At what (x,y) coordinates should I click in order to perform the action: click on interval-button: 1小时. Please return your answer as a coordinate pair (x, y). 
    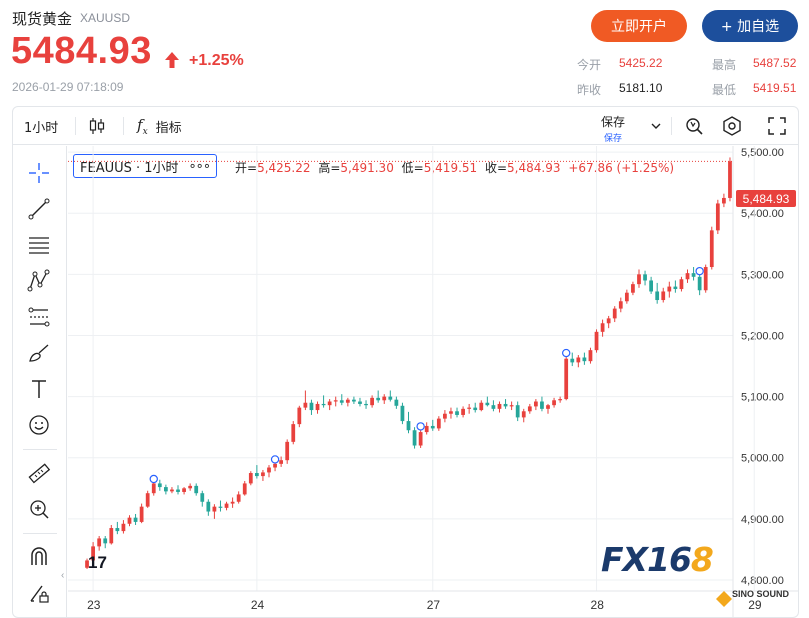
    Looking at the image, I should click on (41, 128).